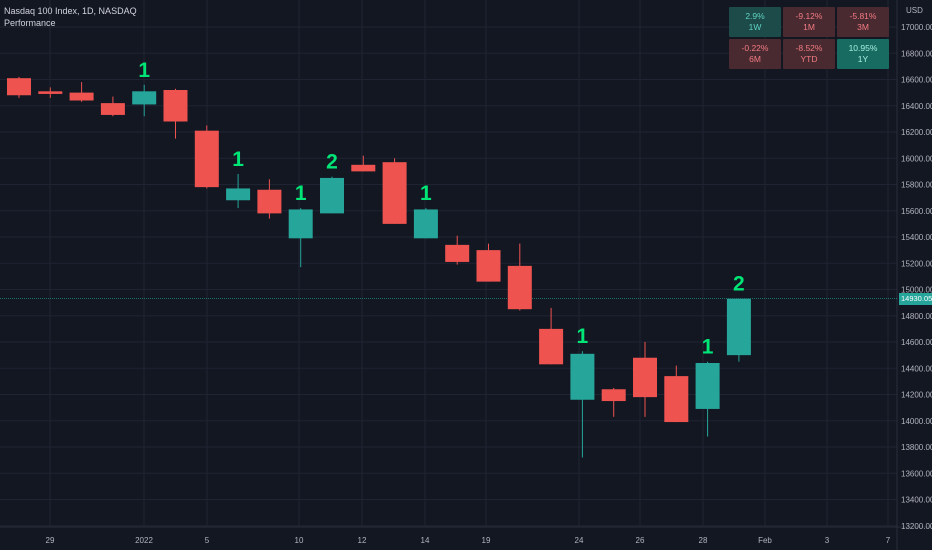 This screenshot has width=932, height=550. Describe the element at coordinates (916, 211) in the screenshot. I see `price-tick-label: 15600.00` at that location.